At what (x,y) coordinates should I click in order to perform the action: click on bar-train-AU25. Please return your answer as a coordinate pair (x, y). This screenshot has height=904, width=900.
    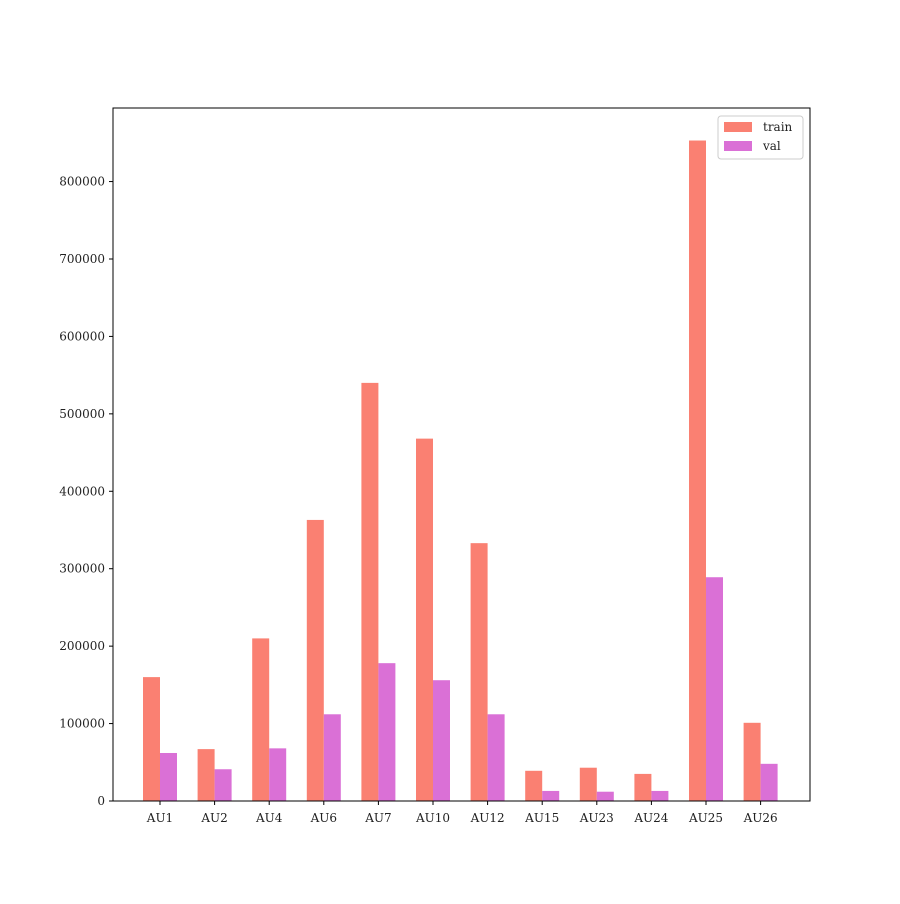
    Looking at the image, I should click on (697, 470).